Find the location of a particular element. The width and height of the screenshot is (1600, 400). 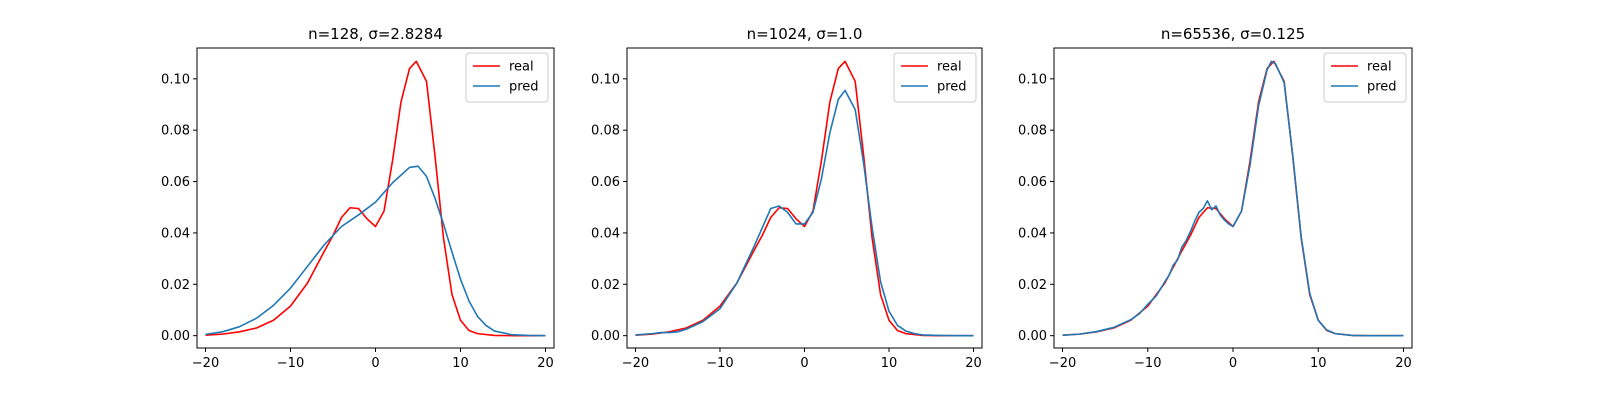

plot-title: n=1024, σ=1.0 is located at coordinates (805, 34).